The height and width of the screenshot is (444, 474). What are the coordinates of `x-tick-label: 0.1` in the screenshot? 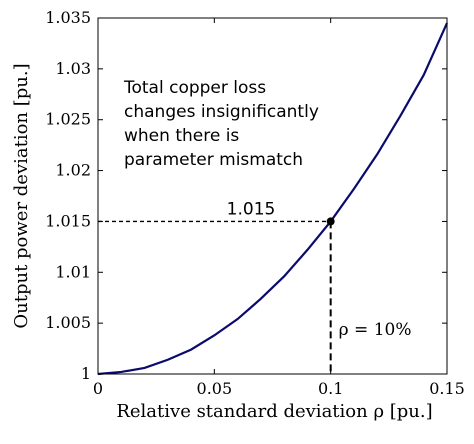 It's located at (330, 388).